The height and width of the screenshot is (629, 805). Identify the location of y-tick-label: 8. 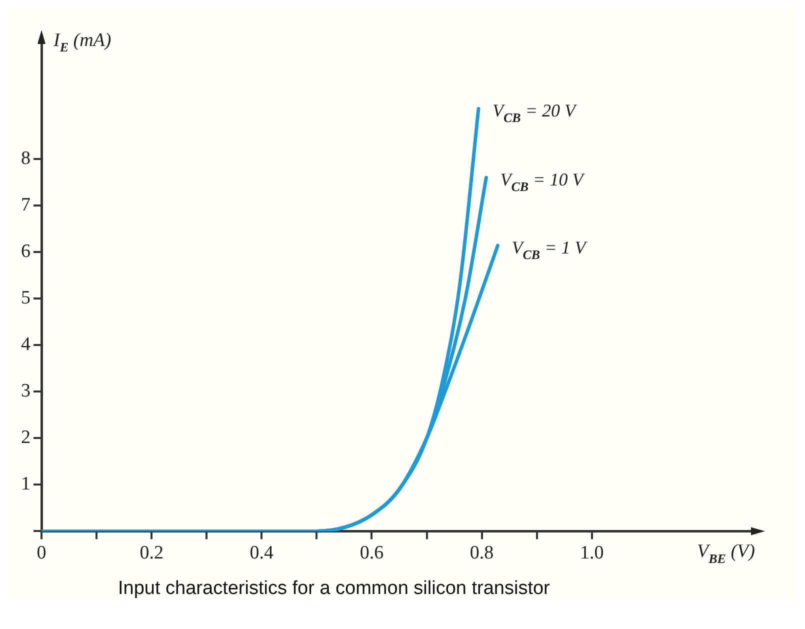
(25, 158).